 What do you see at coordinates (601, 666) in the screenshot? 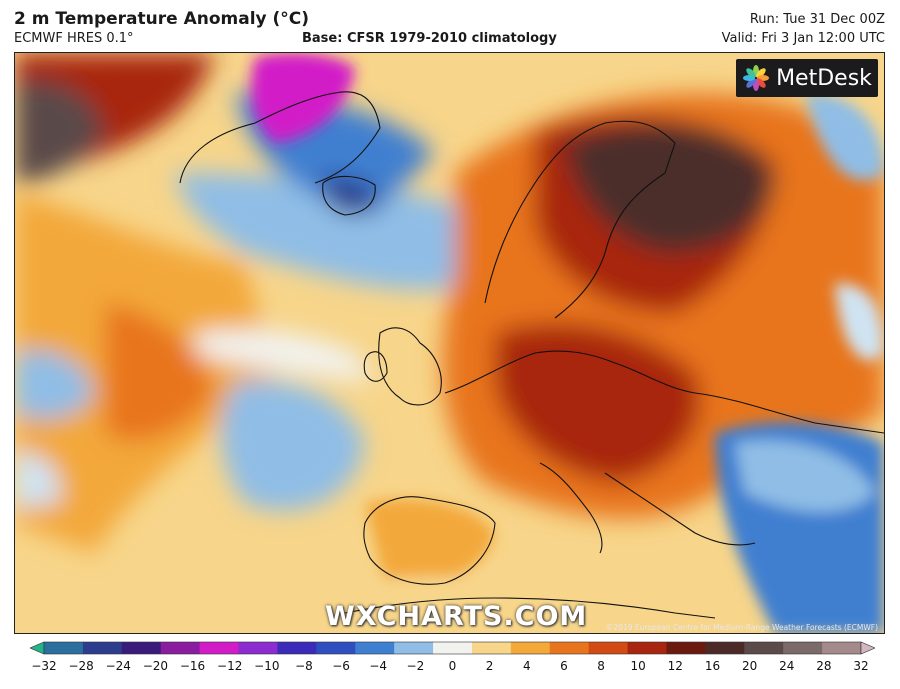
I see `colorbar-tick-label: 8` at bounding box center [601, 666].